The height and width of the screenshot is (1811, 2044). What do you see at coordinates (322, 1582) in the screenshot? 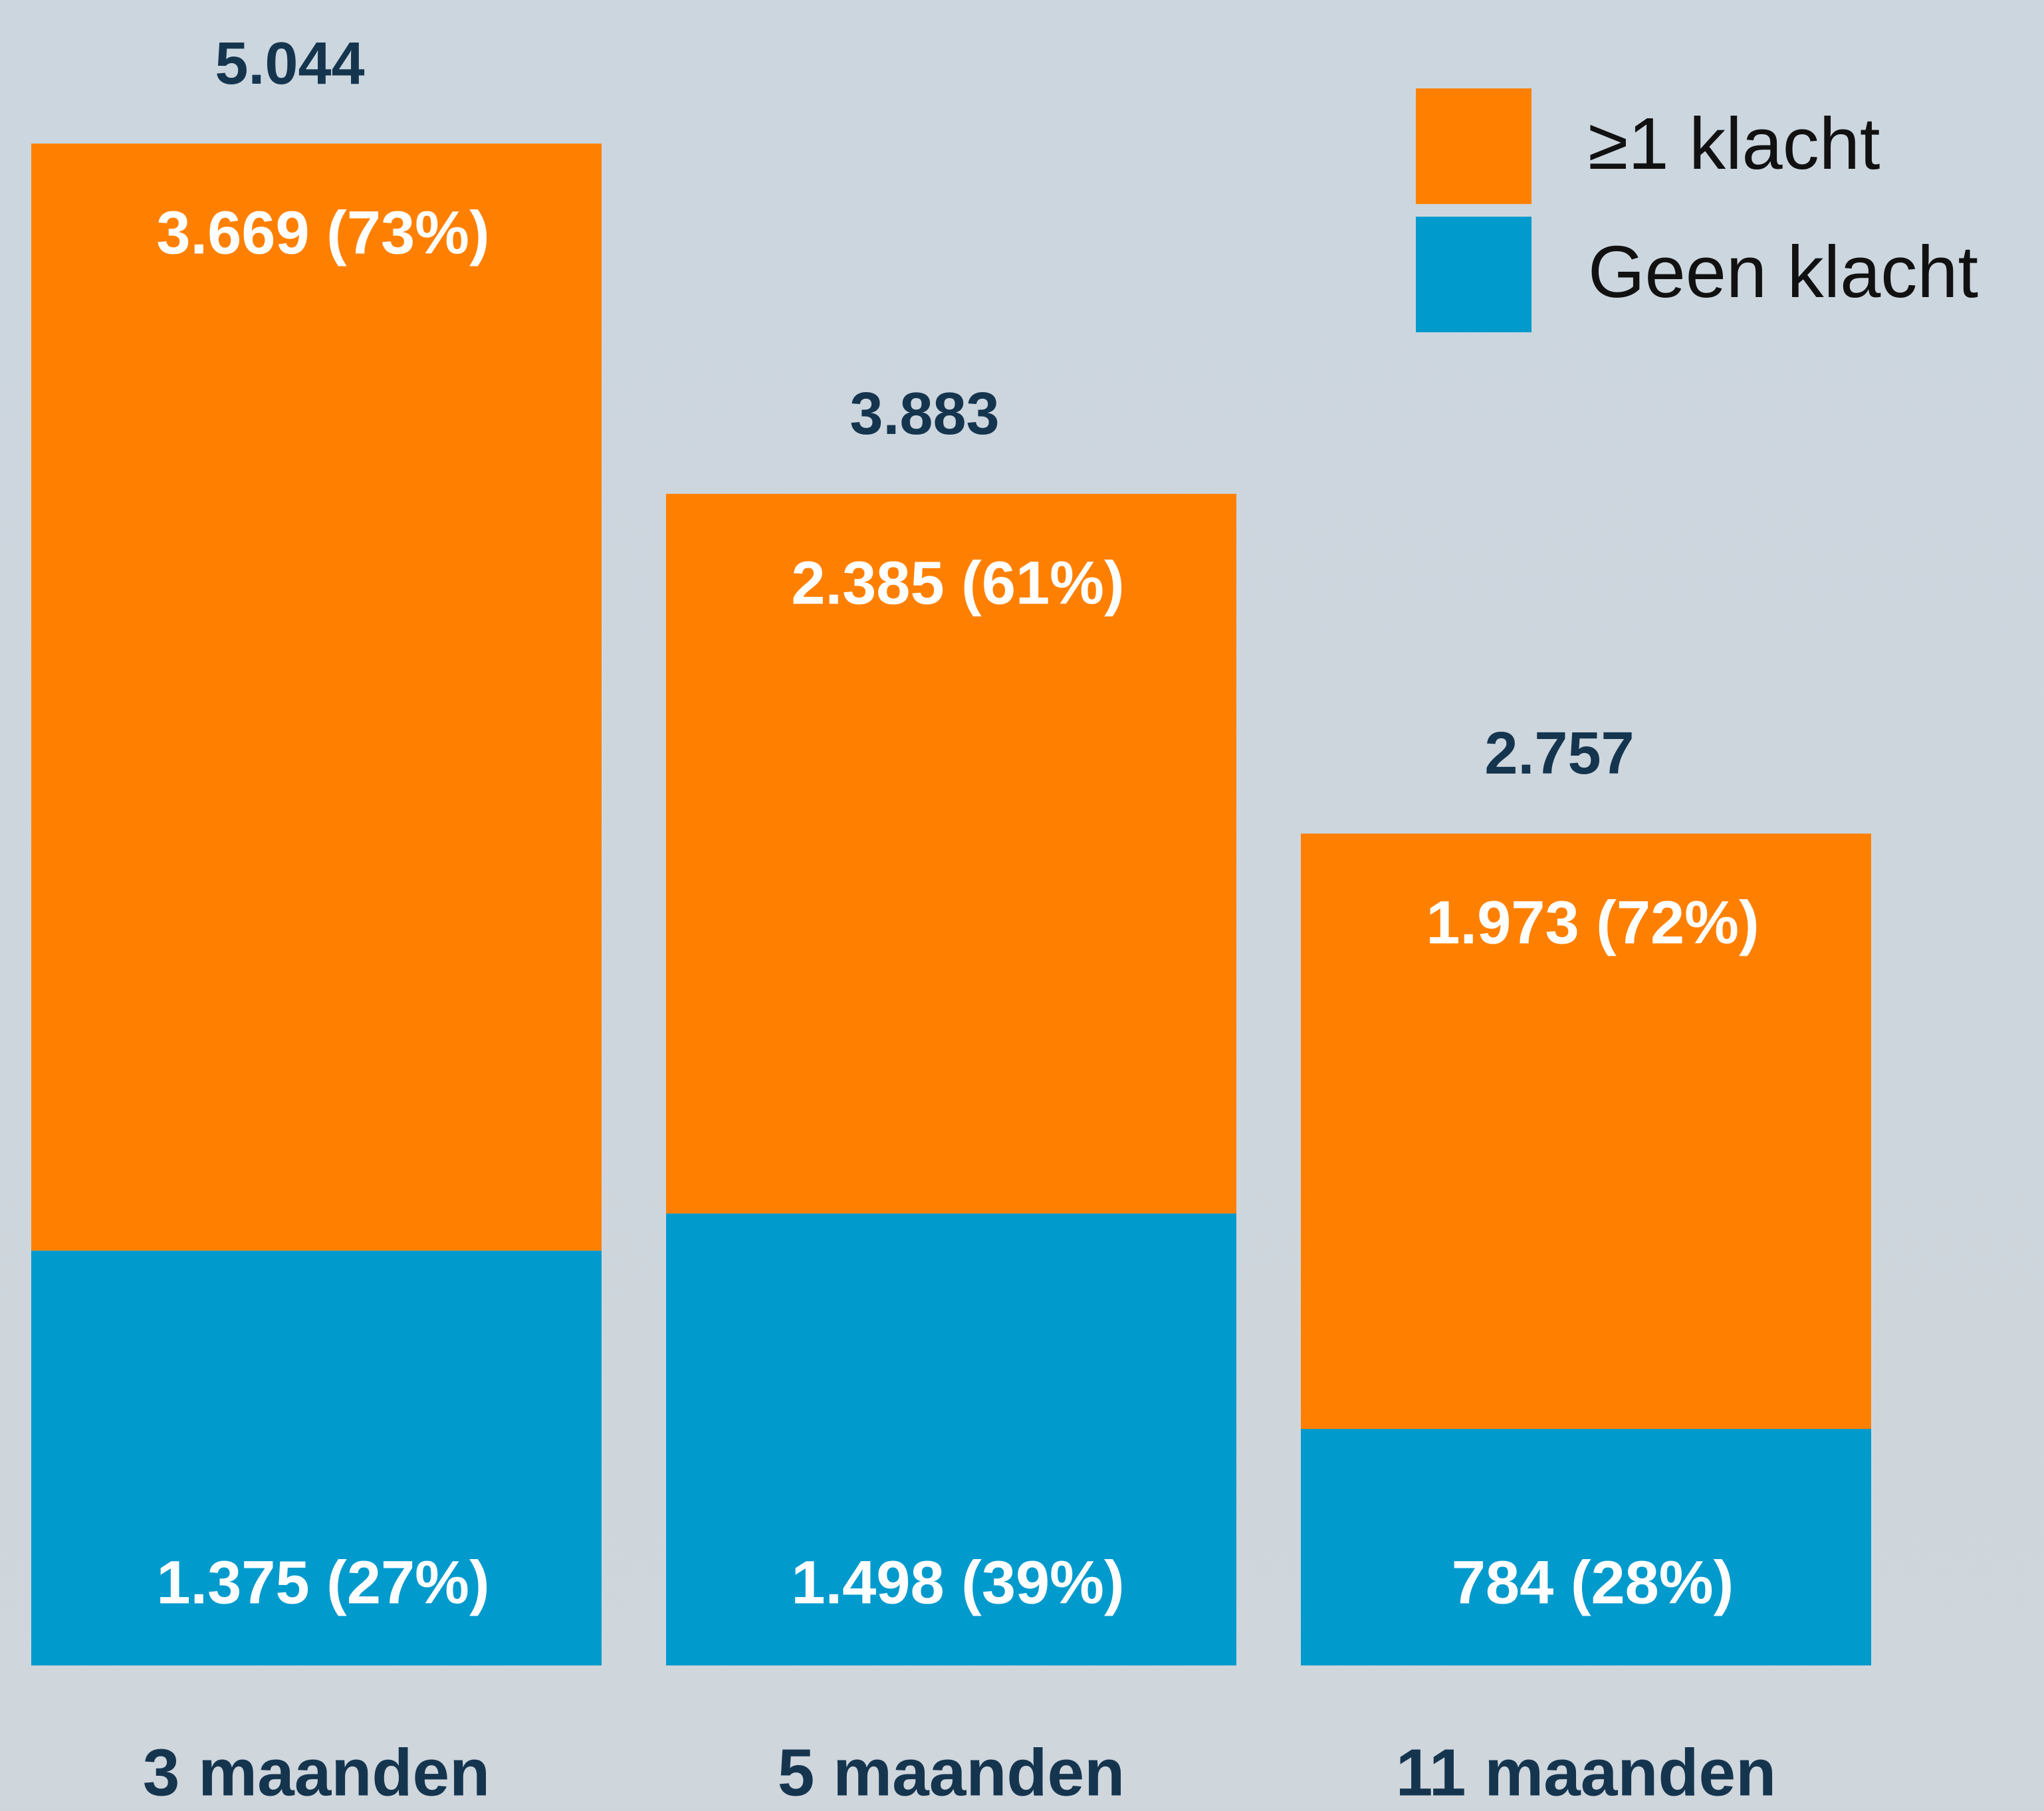
I see `value-label: 1.375 (27%)` at bounding box center [322, 1582].